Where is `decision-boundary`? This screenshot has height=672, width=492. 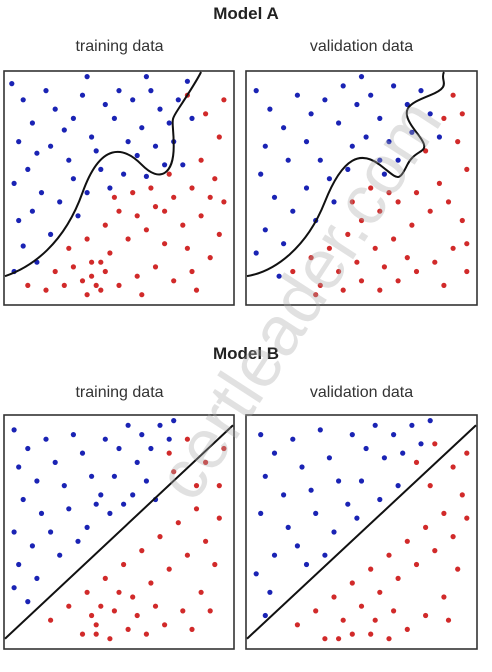 decision-boundary is located at coordinates (103, 174).